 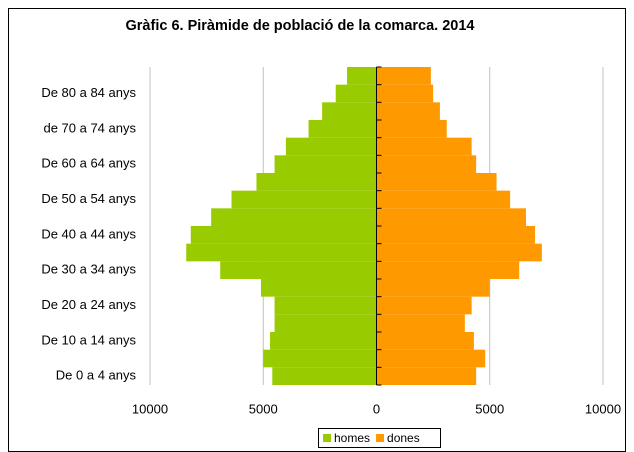 What do you see at coordinates (376, 408) in the screenshot?
I see `x-tick-label: 0` at bounding box center [376, 408].